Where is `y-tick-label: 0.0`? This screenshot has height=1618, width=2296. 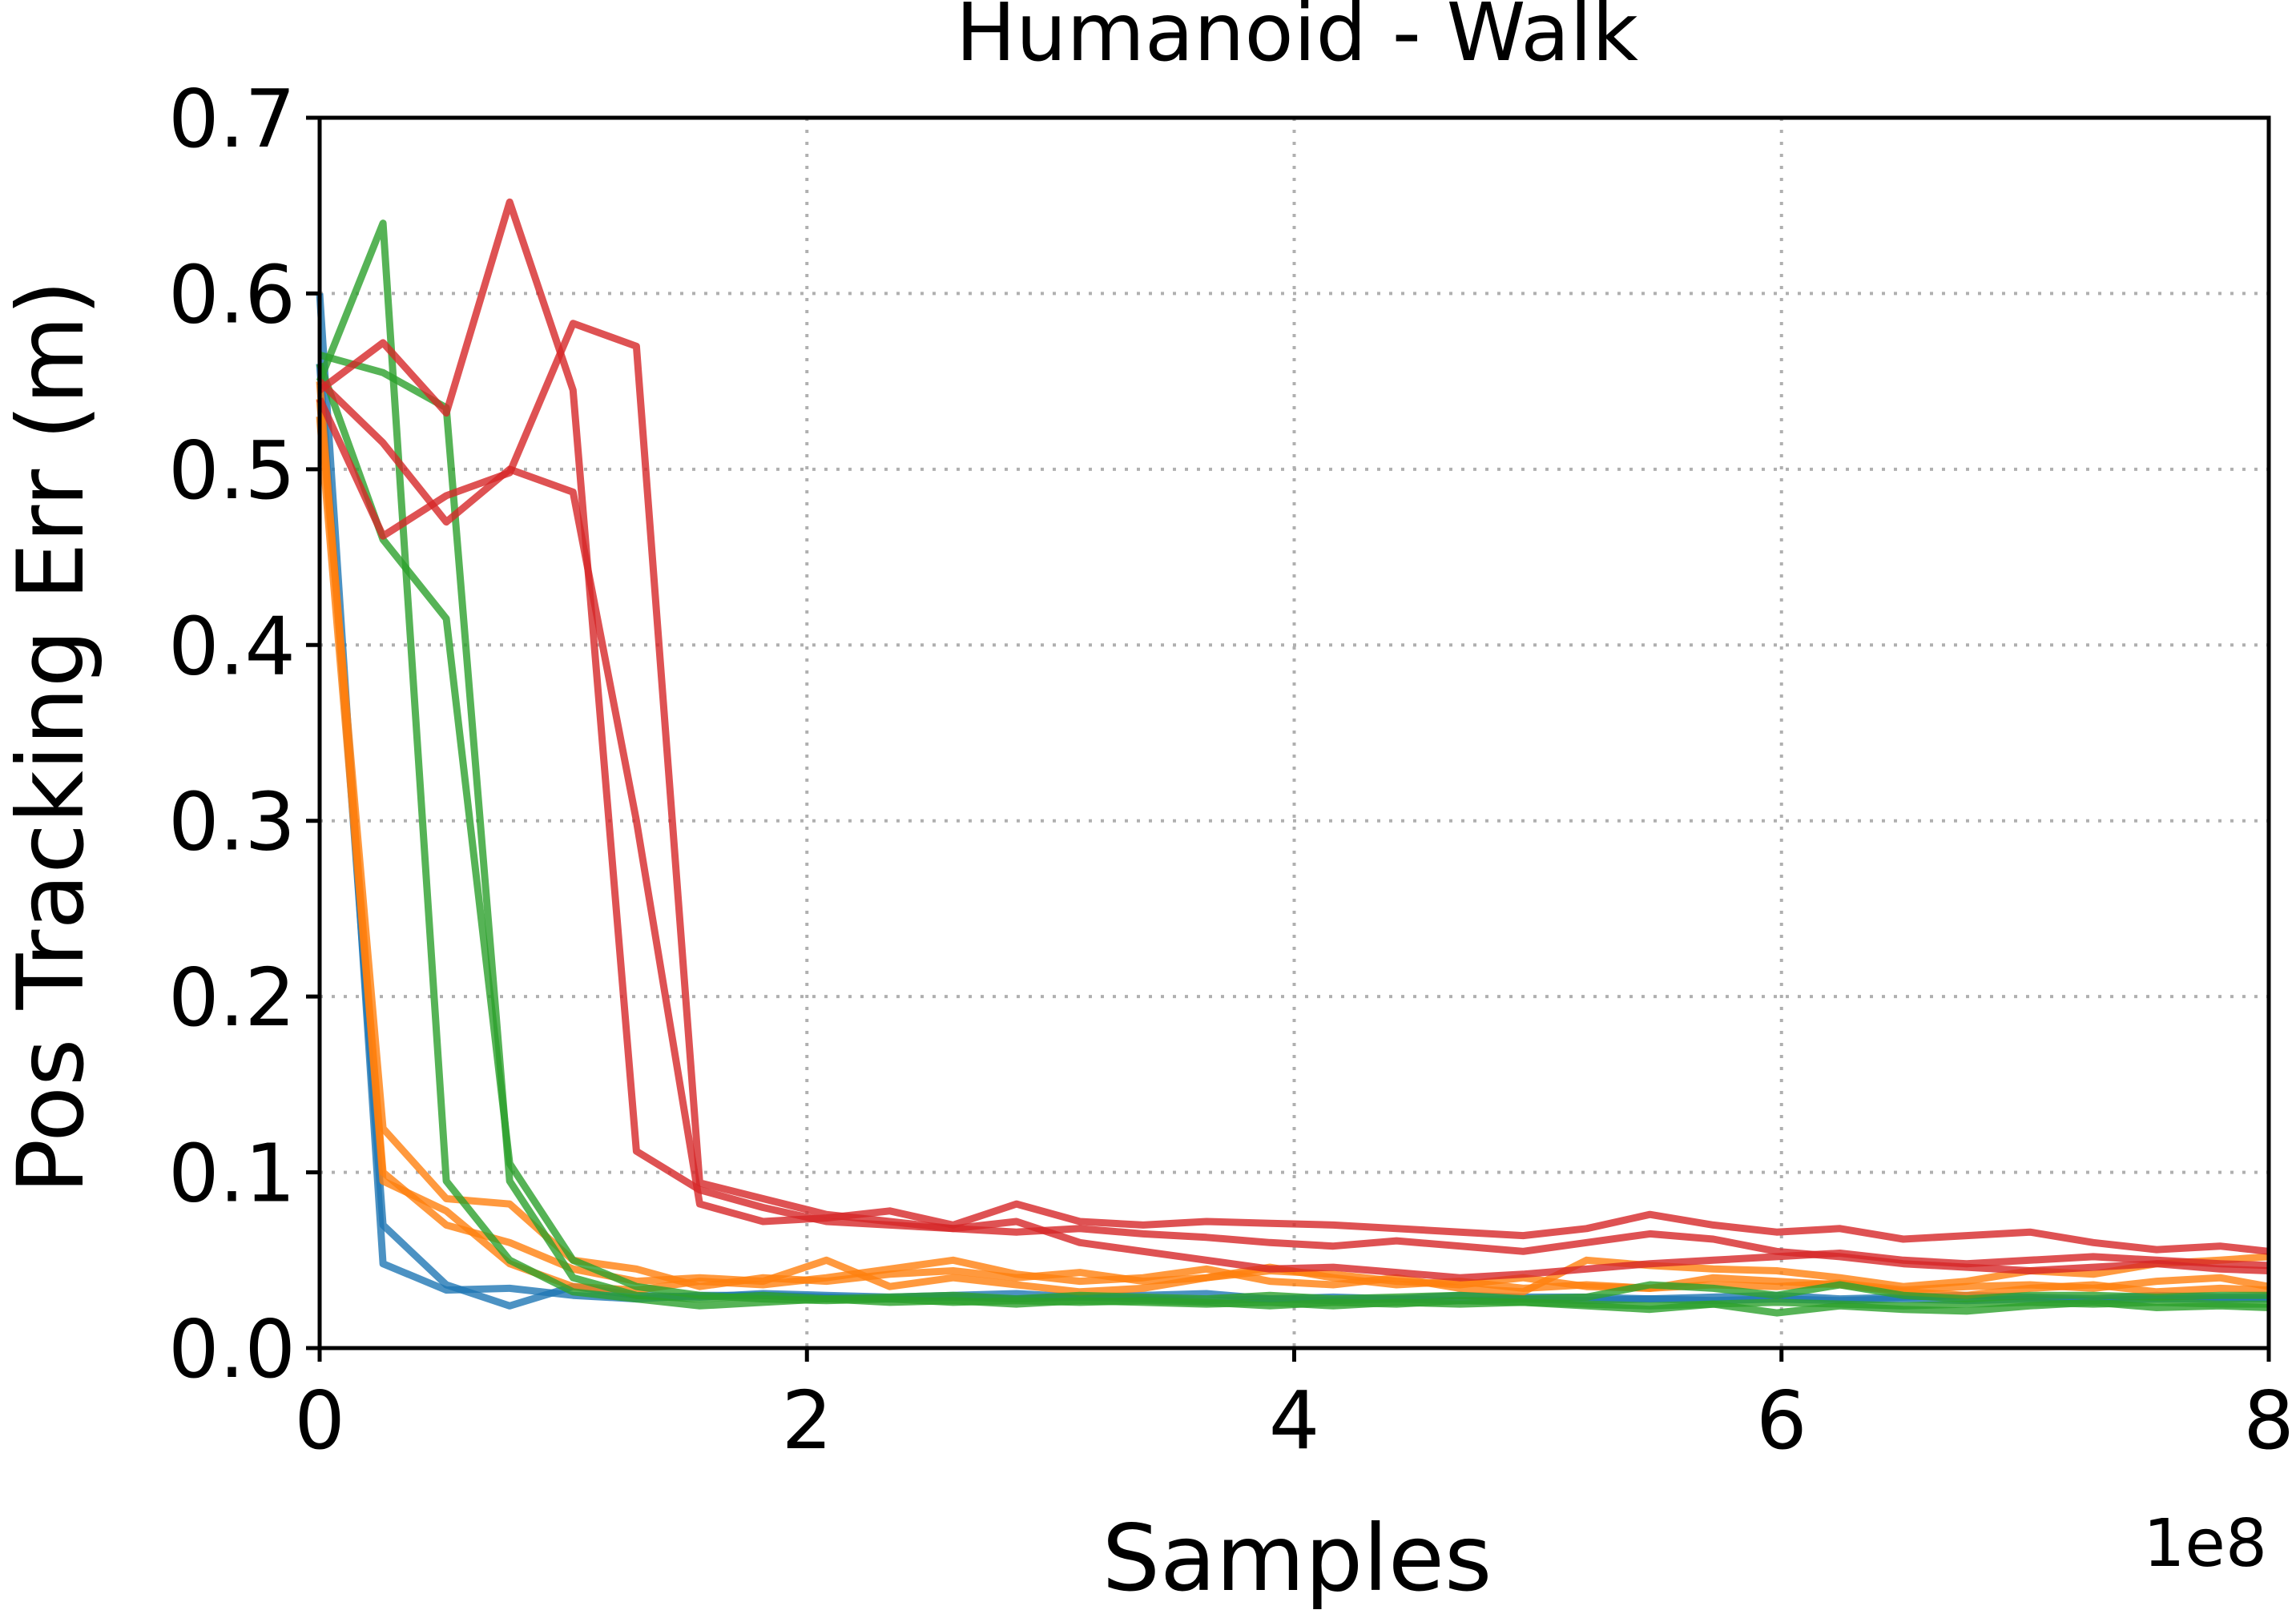 y-tick-label: 0.0 is located at coordinates (232, 1349).